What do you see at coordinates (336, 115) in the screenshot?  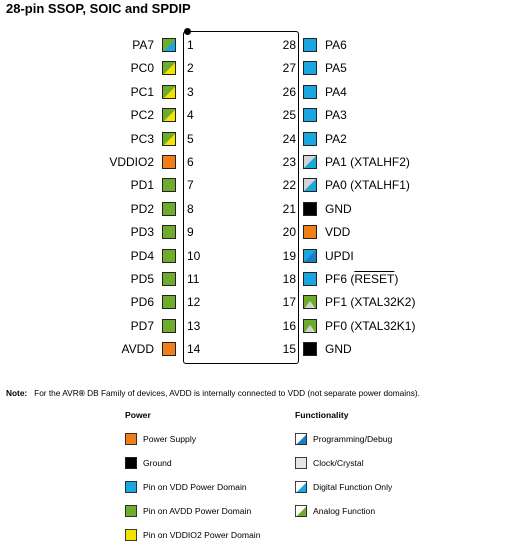 I see `pin-label-pa3: PA3` at bounding box center [336, 115].